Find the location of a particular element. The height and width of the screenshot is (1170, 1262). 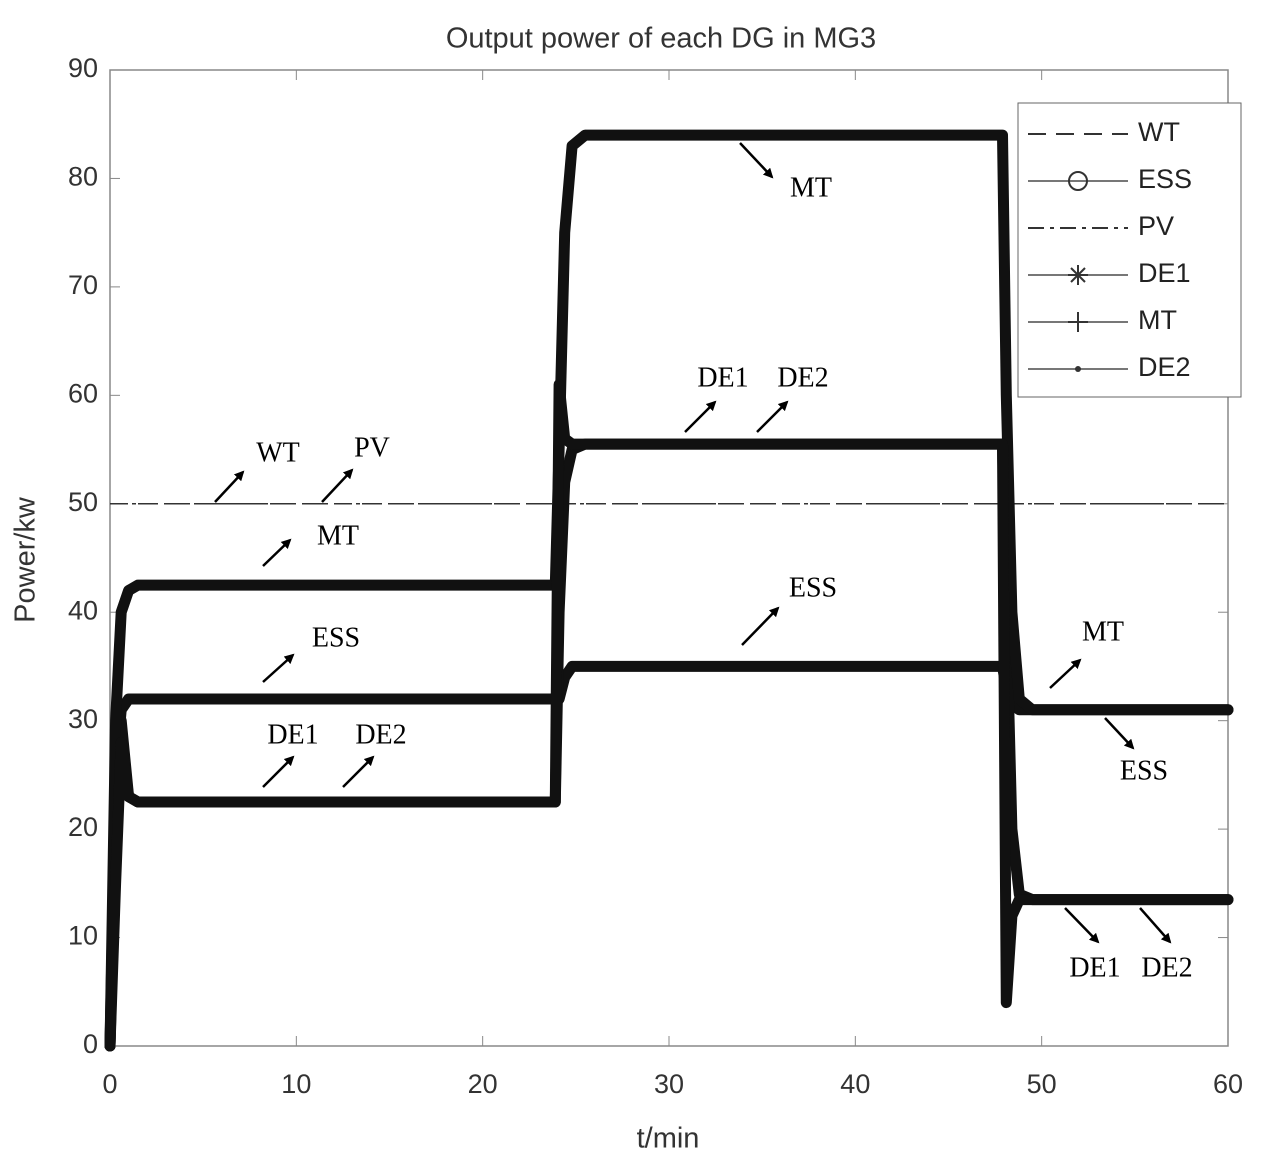

legend-label: ESS is located at coordinates (1165, 179).